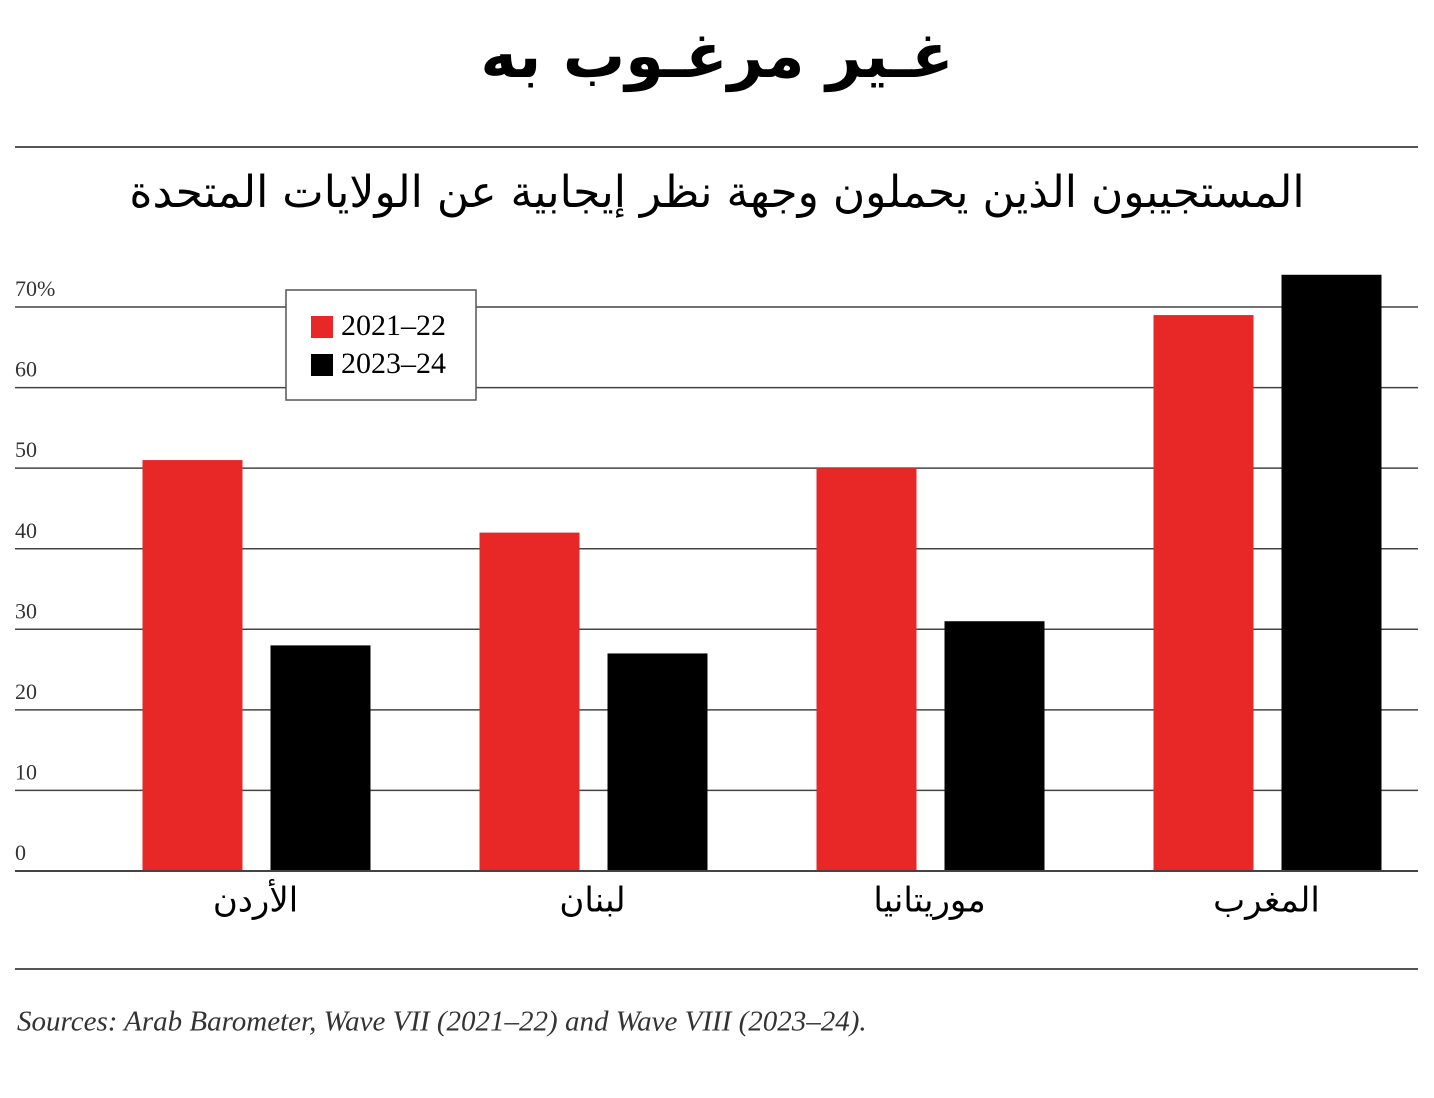  What do you see at coordinates (26, 771) in the screenshot?
I see `y-tick-label: 10` at bounding box center [26, 771].